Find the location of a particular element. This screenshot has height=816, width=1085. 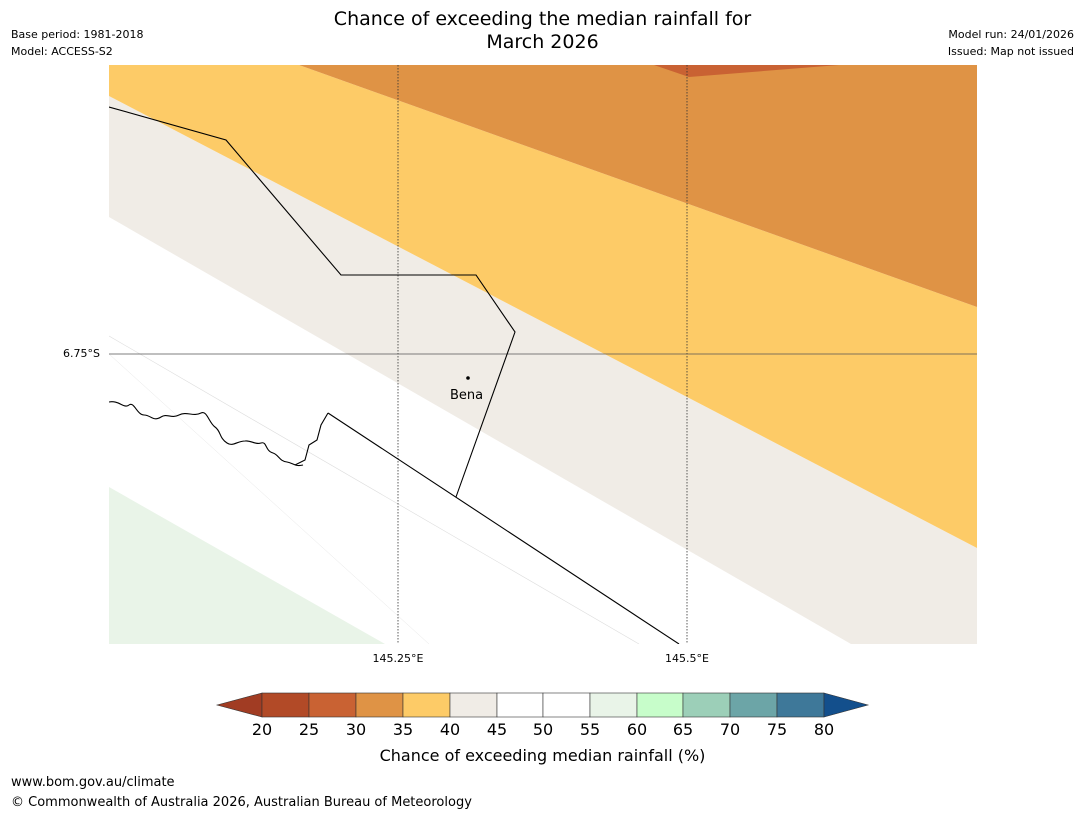

issued-status: Issued: Map not issued is located at coordinates (1010, 51).